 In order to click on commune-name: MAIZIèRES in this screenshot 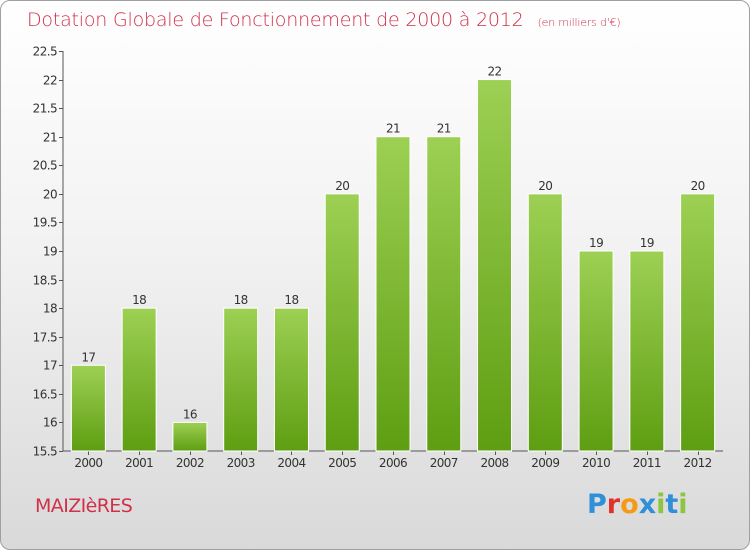, I will do `click(84, 506)`.